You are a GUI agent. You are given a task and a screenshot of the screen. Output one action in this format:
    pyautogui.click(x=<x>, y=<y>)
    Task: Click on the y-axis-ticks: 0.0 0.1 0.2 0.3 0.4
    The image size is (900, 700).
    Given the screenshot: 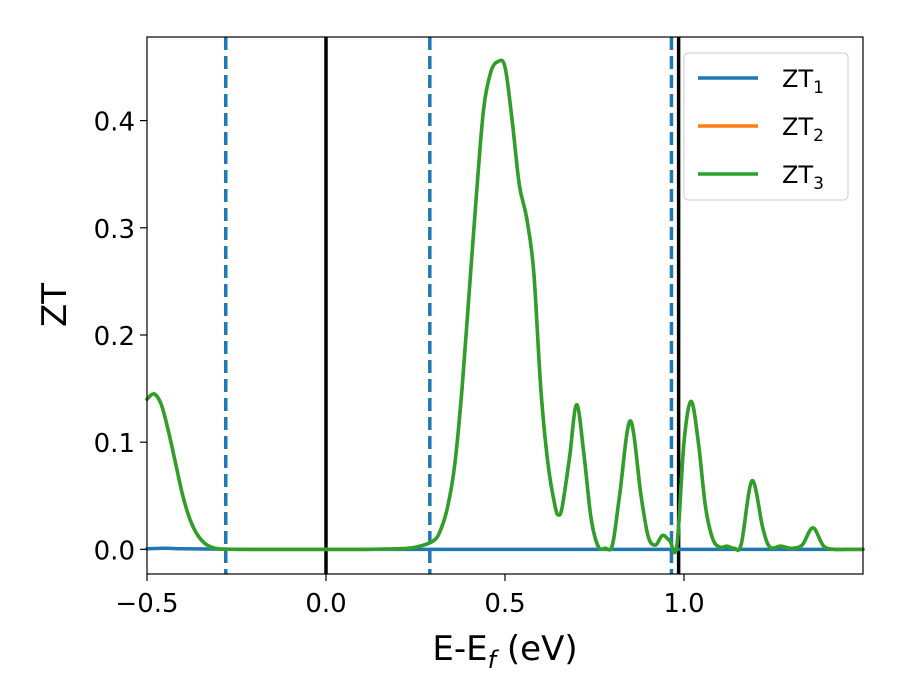 What is the action you would take?
    pyautogui.click(x=120, y=337)
    